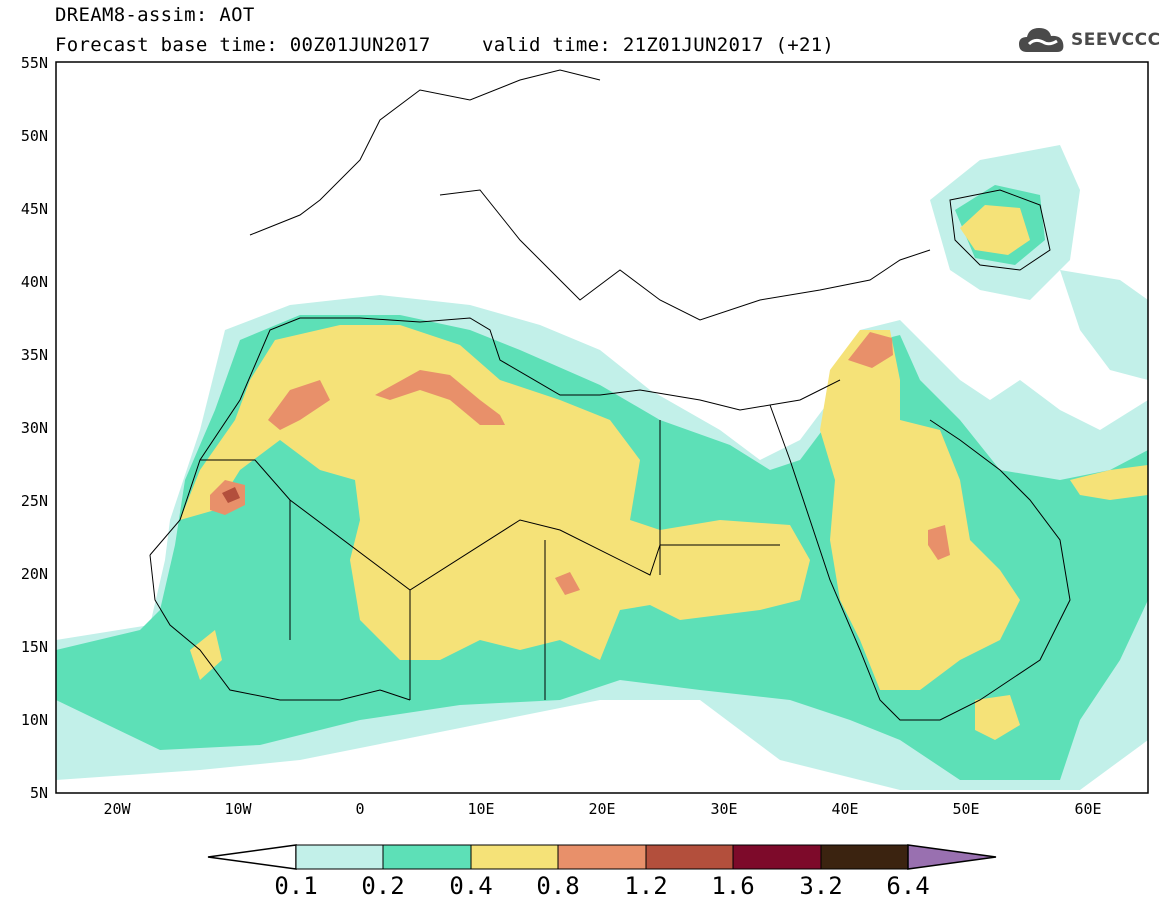 The image size is (1165, 905). What do you see at coordinates (995, 230) in the screenshot?
I see `aot-band-0.4-caspian` at bounding box center [995, 230].